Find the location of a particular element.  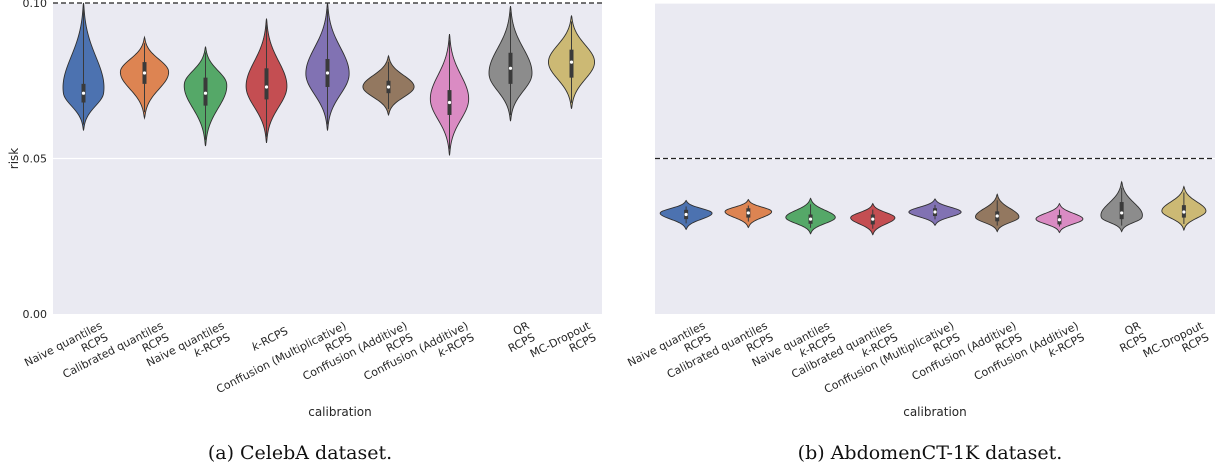

y-tick-label: 0.10 is located at coordinates (35, 5).